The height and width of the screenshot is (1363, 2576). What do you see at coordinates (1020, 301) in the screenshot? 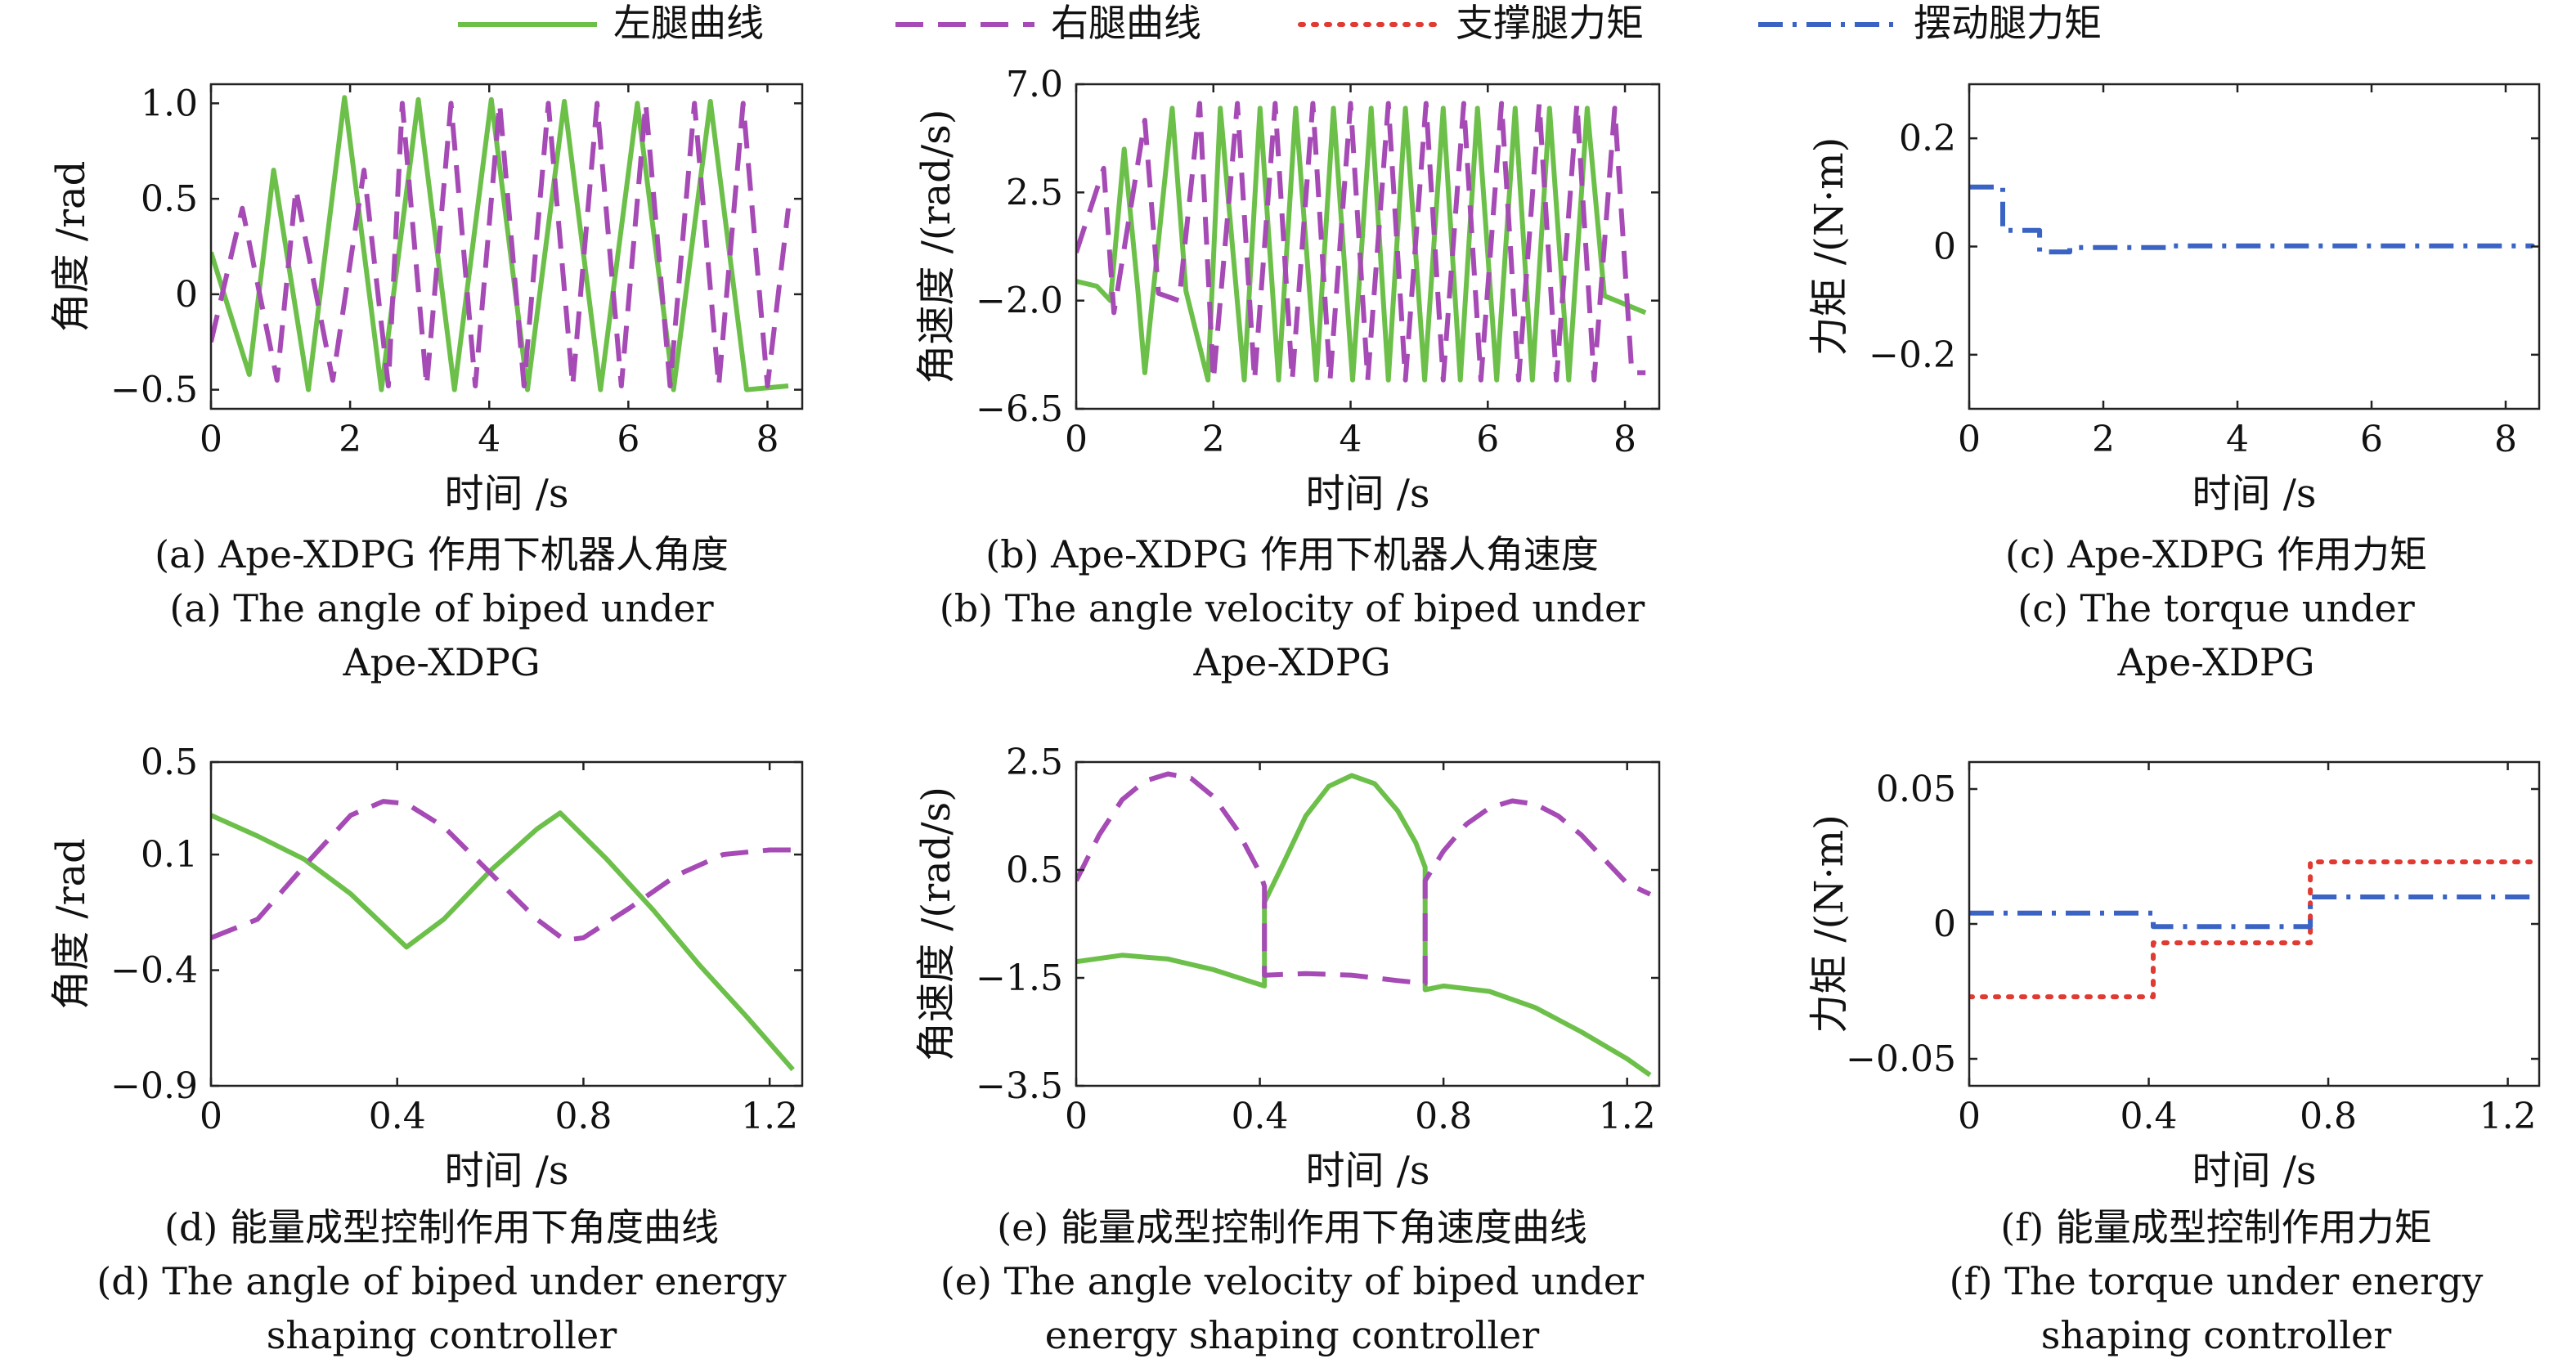
I see `chart-b-ytick-label-2: −2.0` at bounding box center [1020, 301].